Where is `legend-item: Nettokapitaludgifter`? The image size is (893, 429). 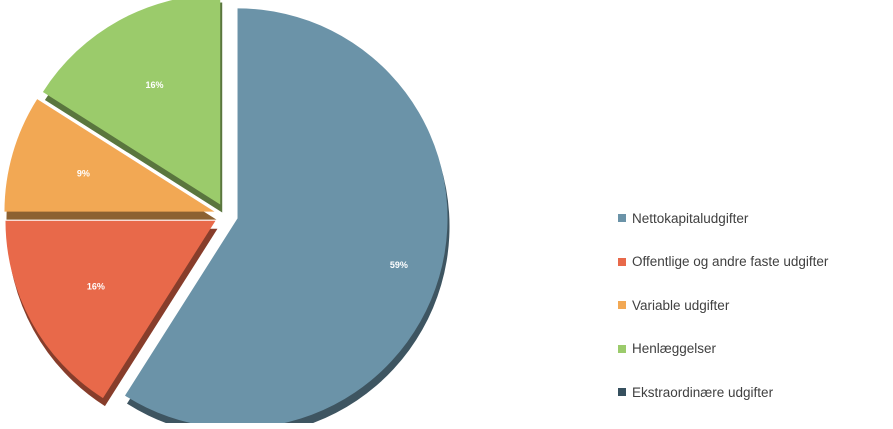 legend-item: Nettokapitaludgifter is located at coordinates (723, 218).